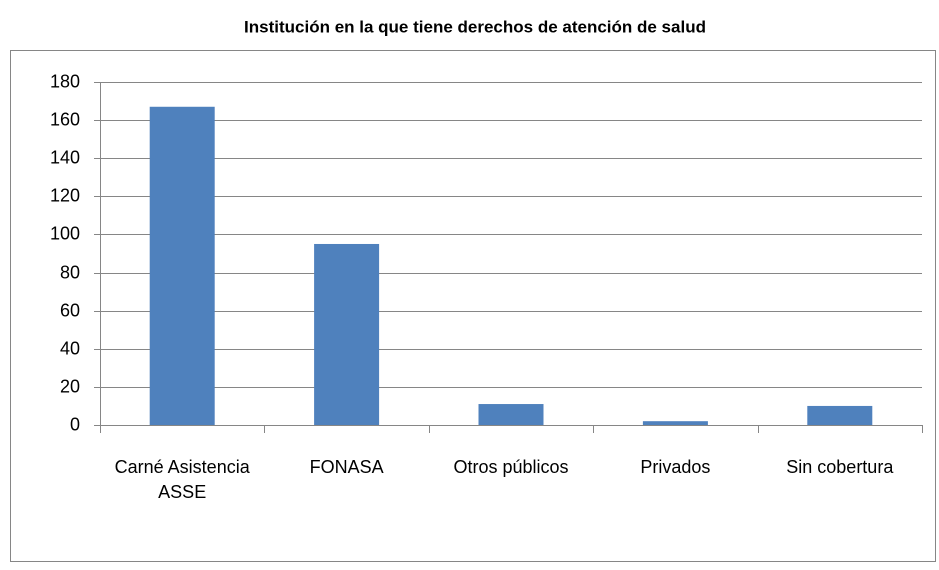  Describe the element at coordinates (65, 195) in the screenshot. I see `y-tick-label: 120` at that location.